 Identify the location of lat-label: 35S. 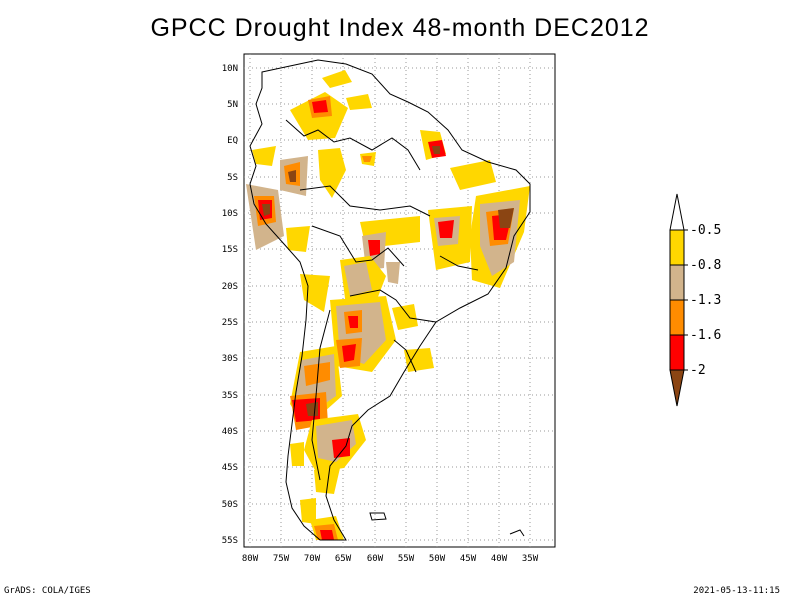
(230, 396).